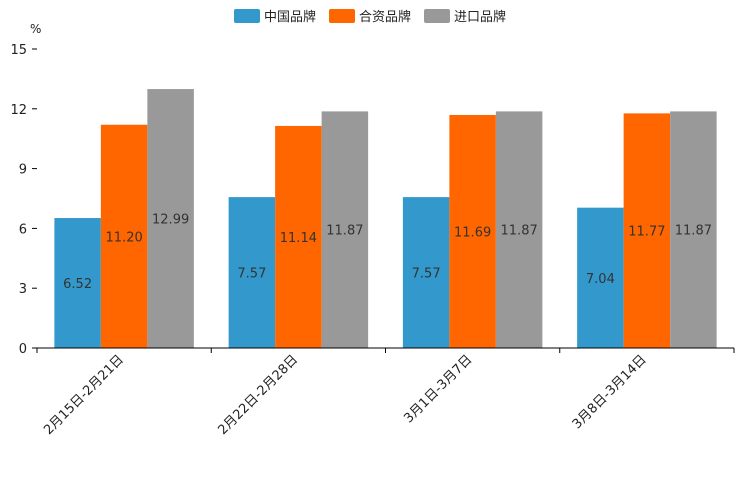 Image resolution: width=744 pixels, height=496 pixels. What do you see at coordinates (35, 29) in the screenshot?
I see `y-axis-unit: %` at bounding box center [35, 29].